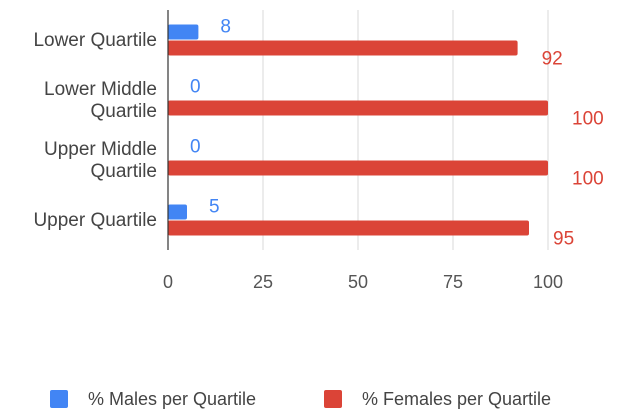  I want to click on category-label: Lower Quartile, so click(95, 40).